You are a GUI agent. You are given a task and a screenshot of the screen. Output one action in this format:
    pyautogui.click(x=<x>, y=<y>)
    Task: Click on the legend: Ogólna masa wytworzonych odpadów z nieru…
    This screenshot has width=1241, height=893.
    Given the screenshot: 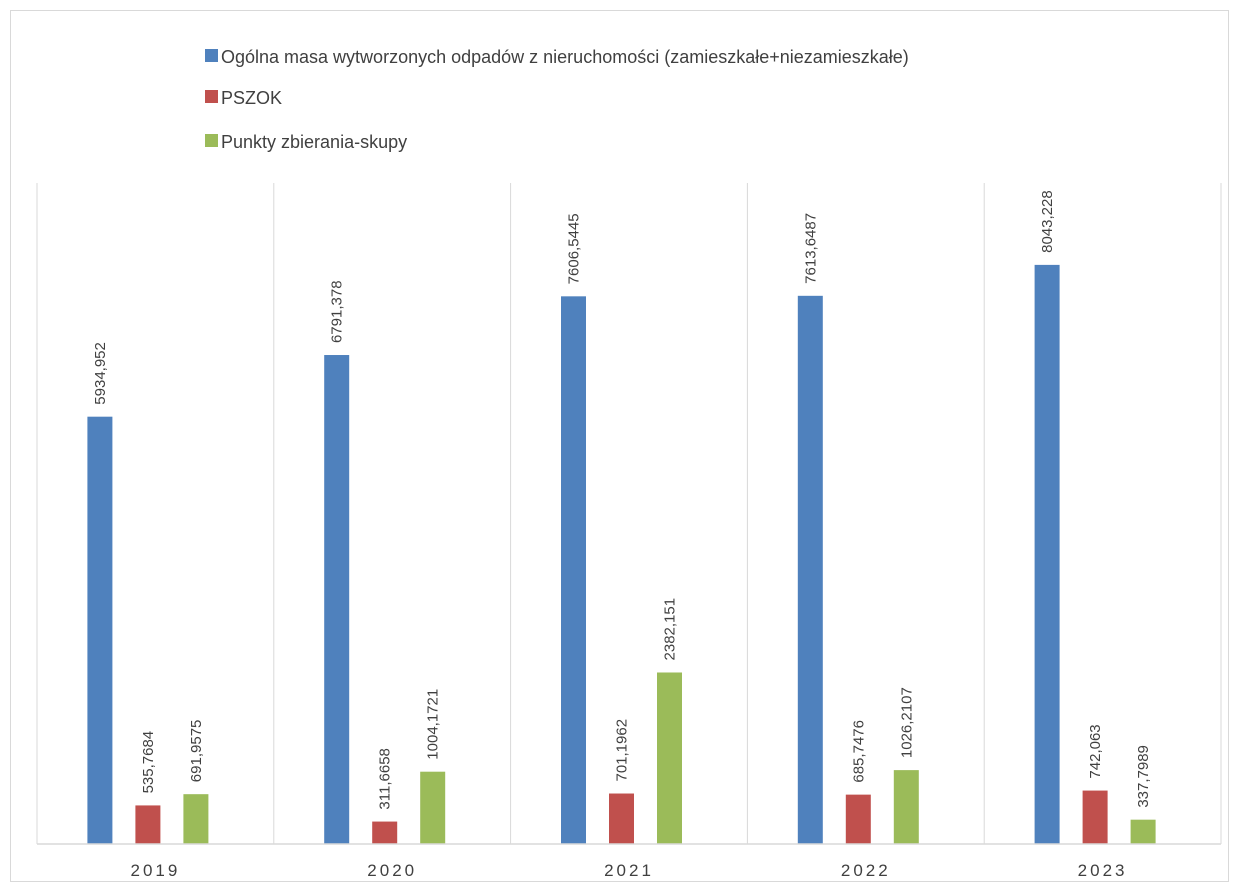 What is the action you would take?
    pyautogui.click(x=557, y=99)
    